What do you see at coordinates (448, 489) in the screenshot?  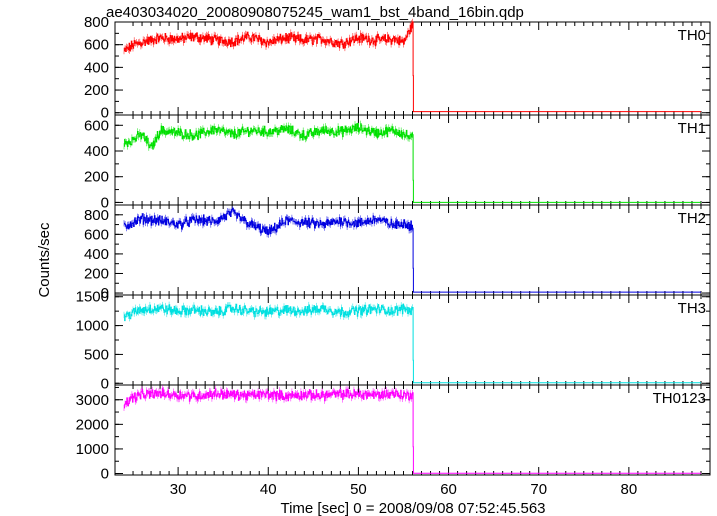 I see `x-tick-label: 60` at bounding box center [448, 489].